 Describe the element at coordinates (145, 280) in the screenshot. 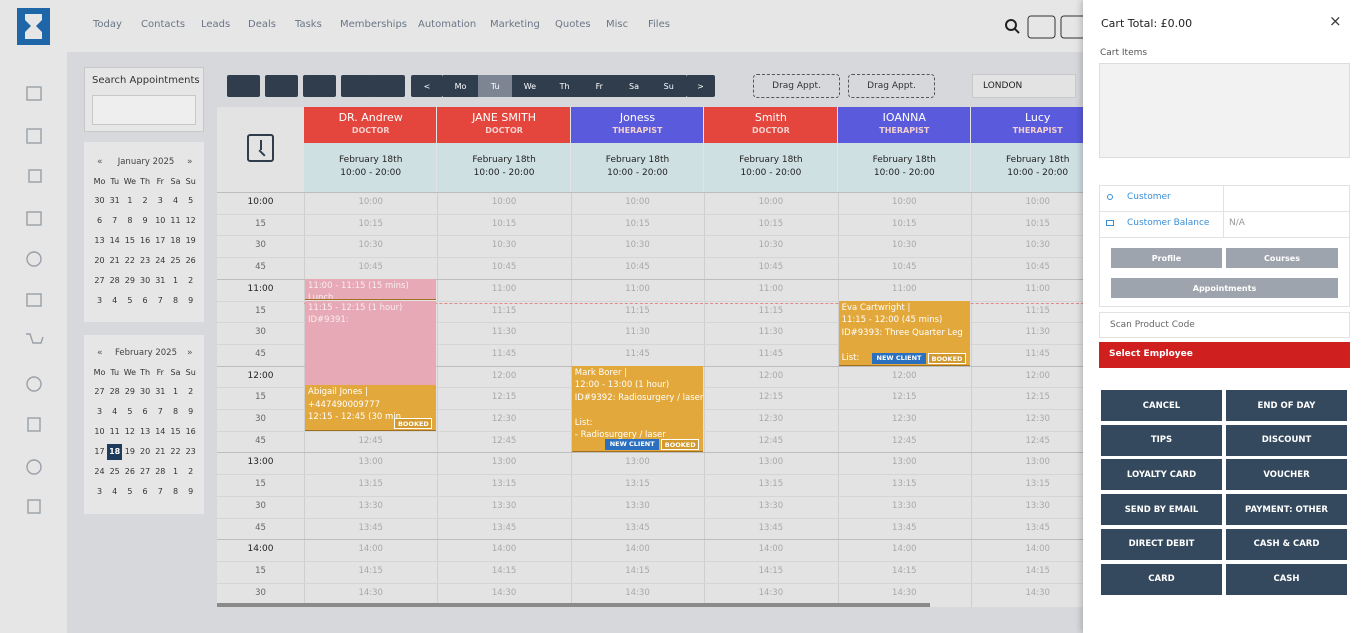

I see `calendar-day: 30` at that location.